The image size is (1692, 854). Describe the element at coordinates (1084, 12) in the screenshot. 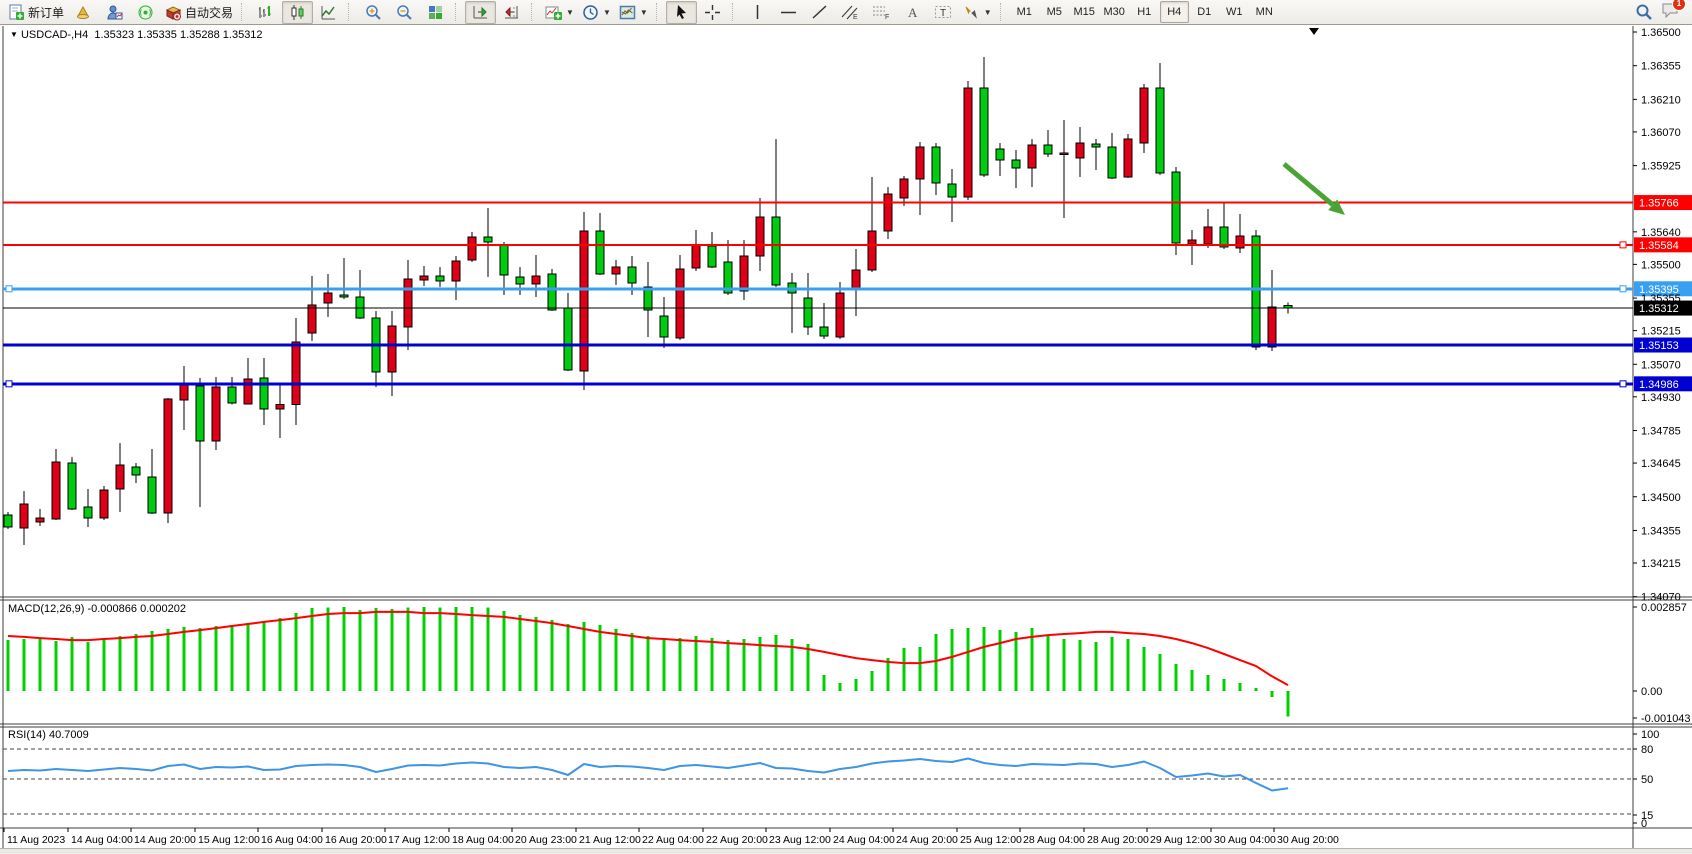

I see `timeframe-button-m15: M15` at that location.